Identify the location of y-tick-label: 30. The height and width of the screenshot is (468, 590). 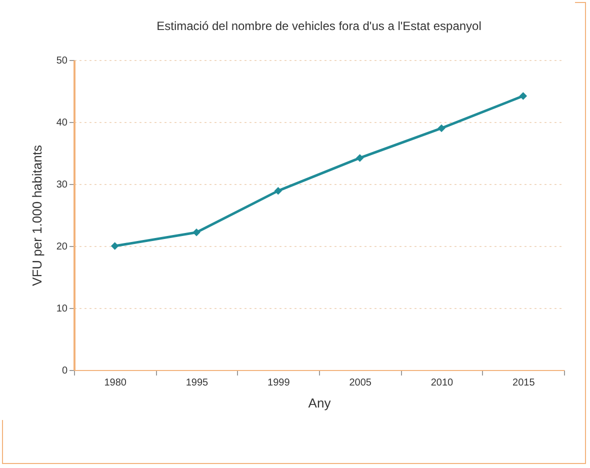
(62, 185).